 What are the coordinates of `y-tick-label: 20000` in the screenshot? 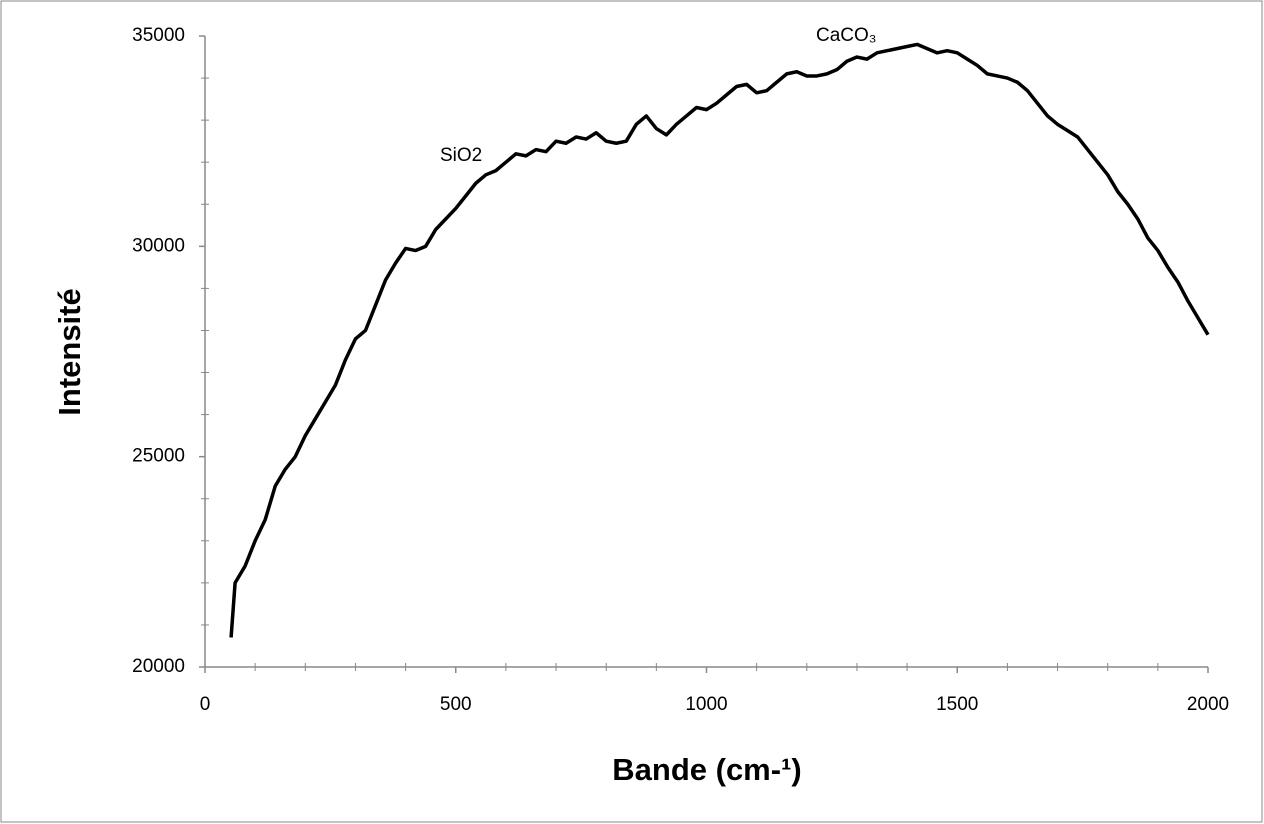 It's located at (158, 666).